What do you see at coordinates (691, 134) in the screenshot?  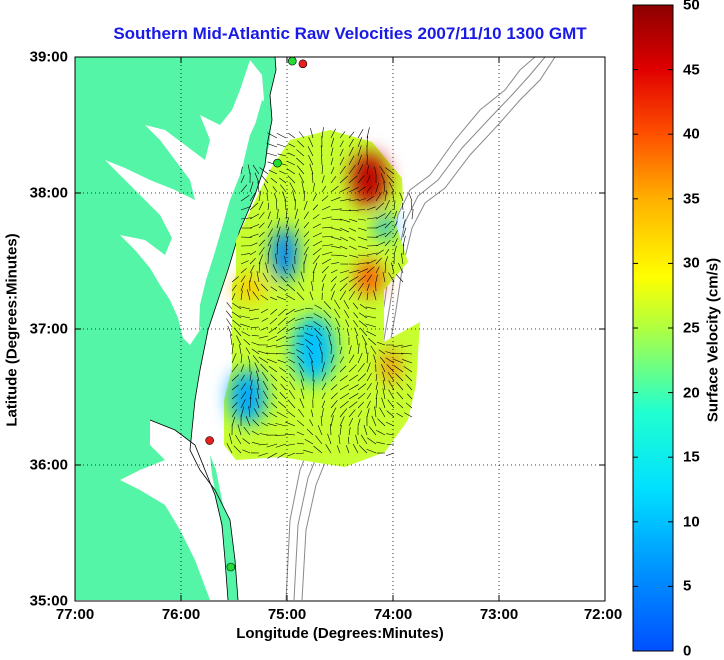 I see `colorbar-tick-label: 40` at bounding box center [691, 134].